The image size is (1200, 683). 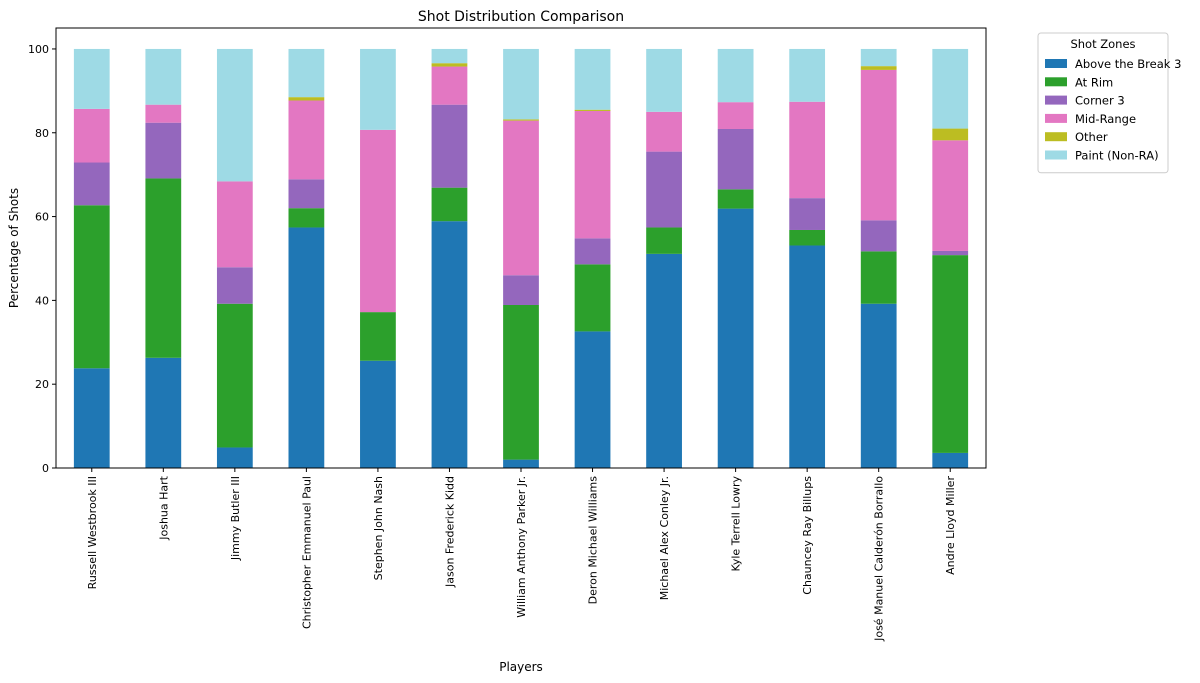 I want to click on x-tick-label-stephen-john-nash: Stephen John Nash, so click(x=378, y=528).